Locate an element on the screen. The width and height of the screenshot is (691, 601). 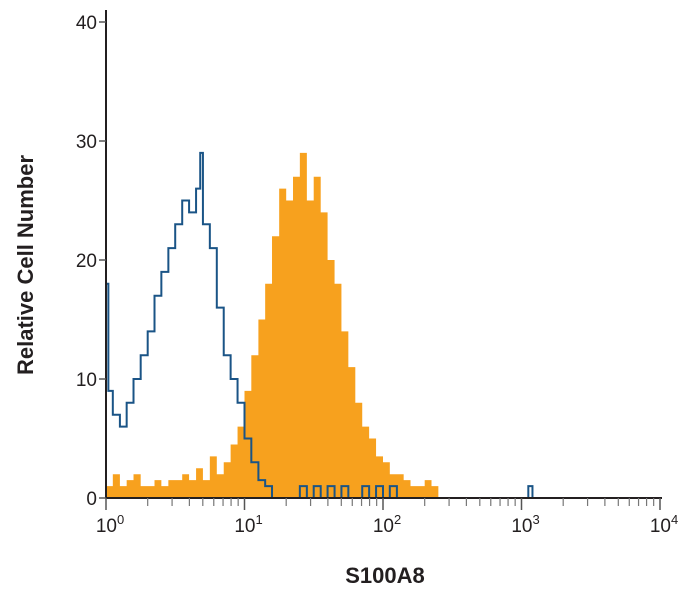
x-tick-label: 10⁴ is located at coordinates (664, 524).